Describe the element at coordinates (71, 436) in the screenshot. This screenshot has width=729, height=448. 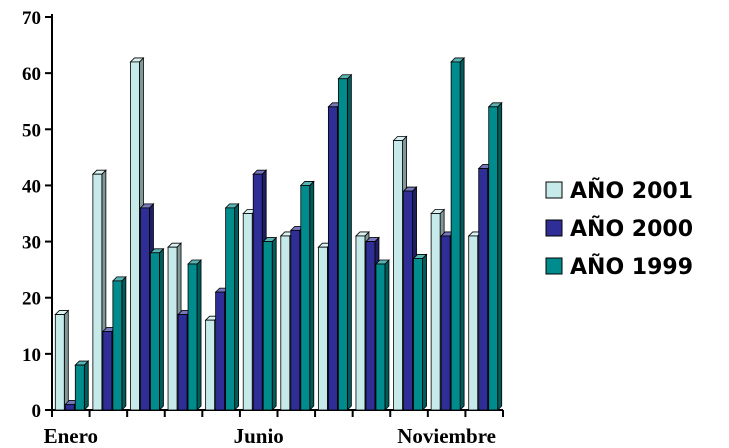
I see `x-tick-label: Enero` at that location.